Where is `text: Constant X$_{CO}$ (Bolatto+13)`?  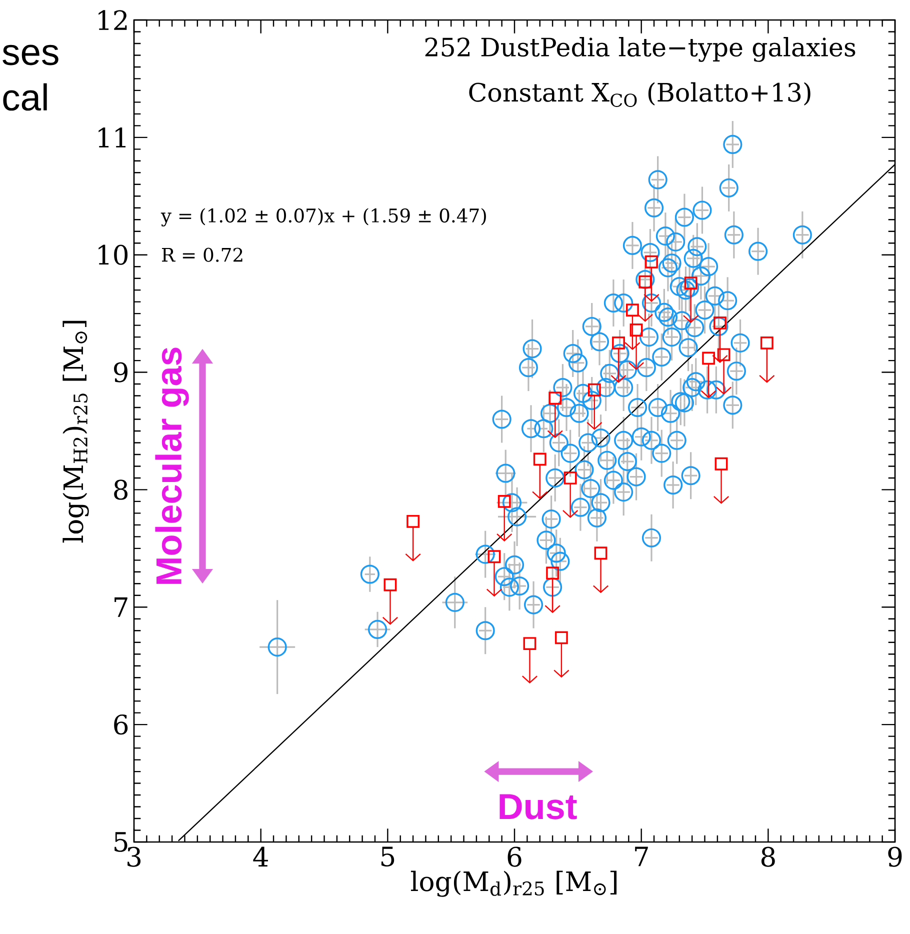
text: Constant X$_{CO}$ (Bolatto+13) is located at coordinates (639, 94).